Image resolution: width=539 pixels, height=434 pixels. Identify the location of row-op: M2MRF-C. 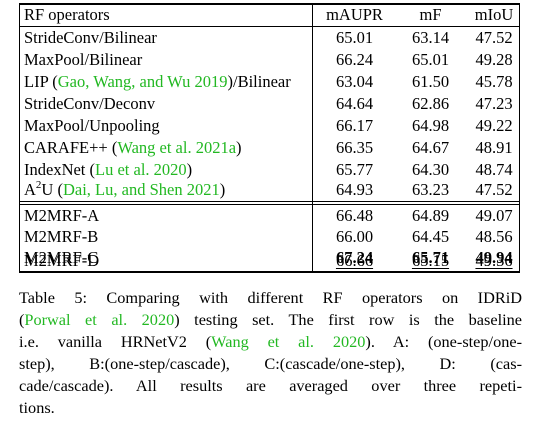
(61, 257).